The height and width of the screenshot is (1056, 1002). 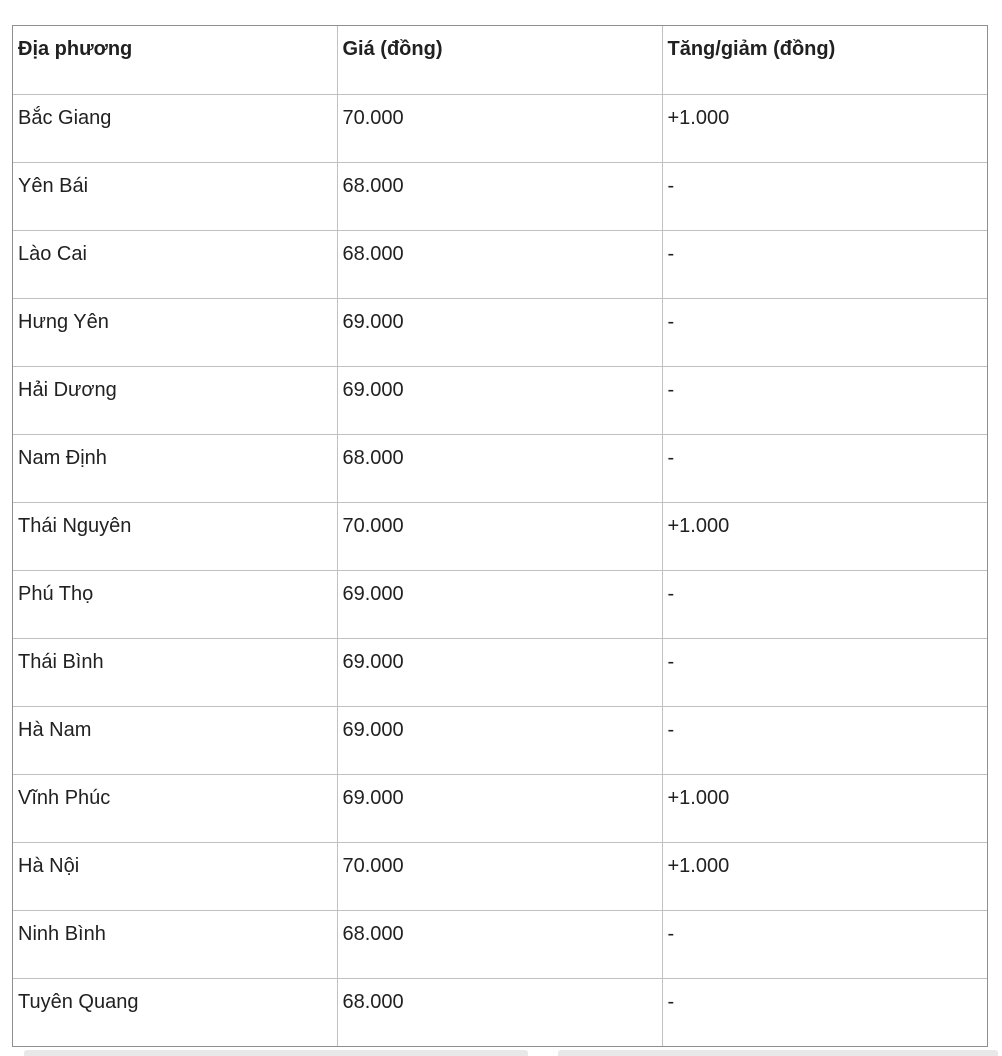 What do you see at coordinates (824, 60) in the screenshot?
I see `column-header-change: Tăng/giảm (đồng)` at bounding box center [824, 60].